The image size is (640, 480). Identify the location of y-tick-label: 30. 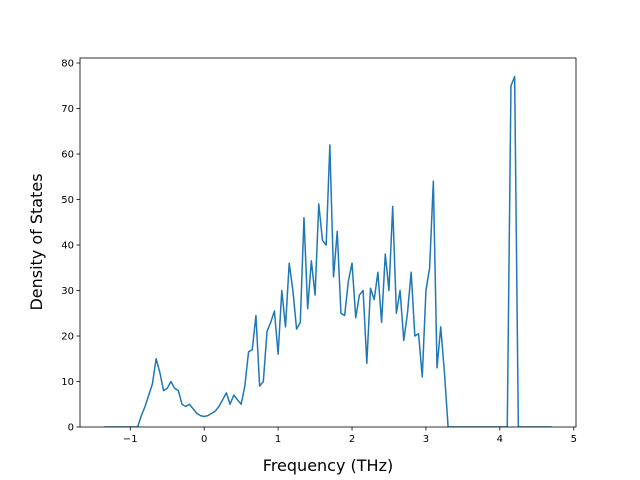
(67, 291).